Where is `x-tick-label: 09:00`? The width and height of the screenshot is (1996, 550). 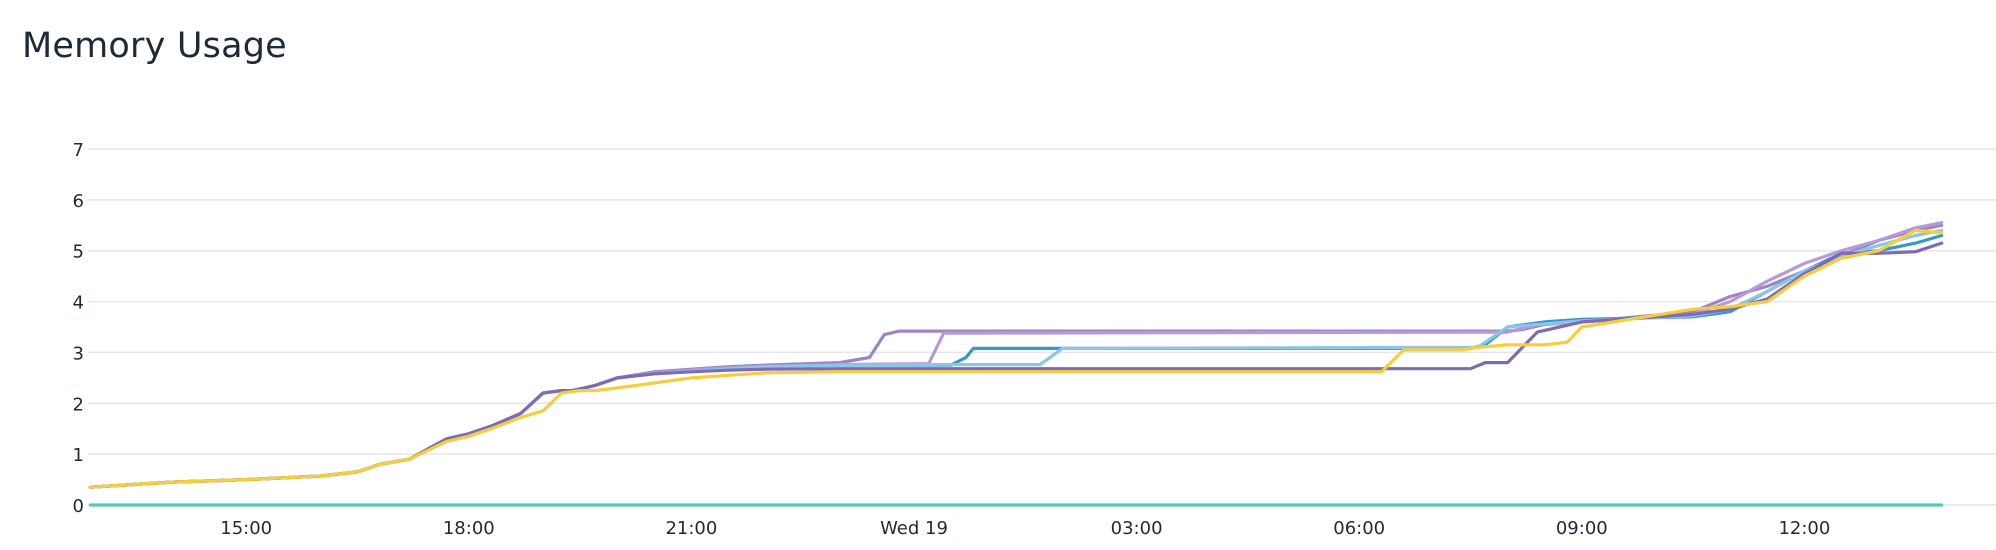 x-tick-label: 09:00 is located at coordinates (1582, 528).